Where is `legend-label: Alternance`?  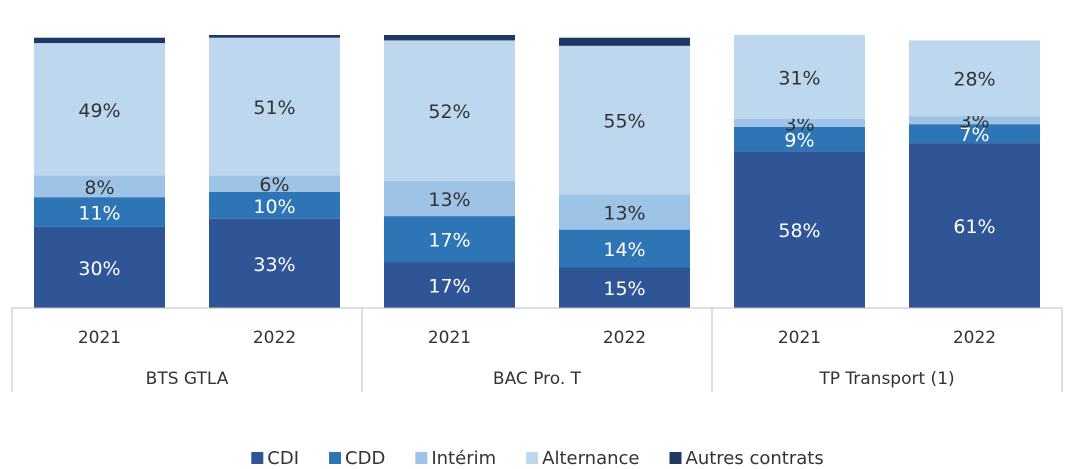 legend-label: Alternance is located at coordinates (590, 458).